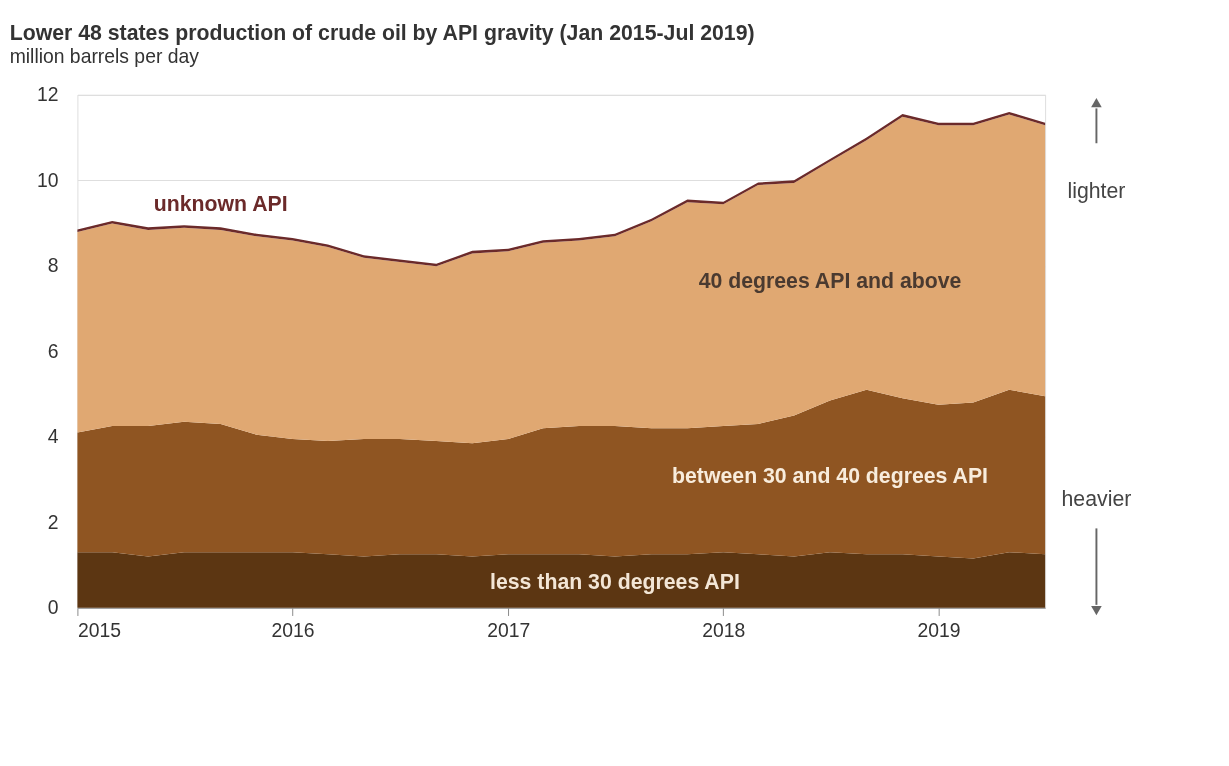 The image size is (1229, 766). I want to click on text: heavier, so click(1096, 499).